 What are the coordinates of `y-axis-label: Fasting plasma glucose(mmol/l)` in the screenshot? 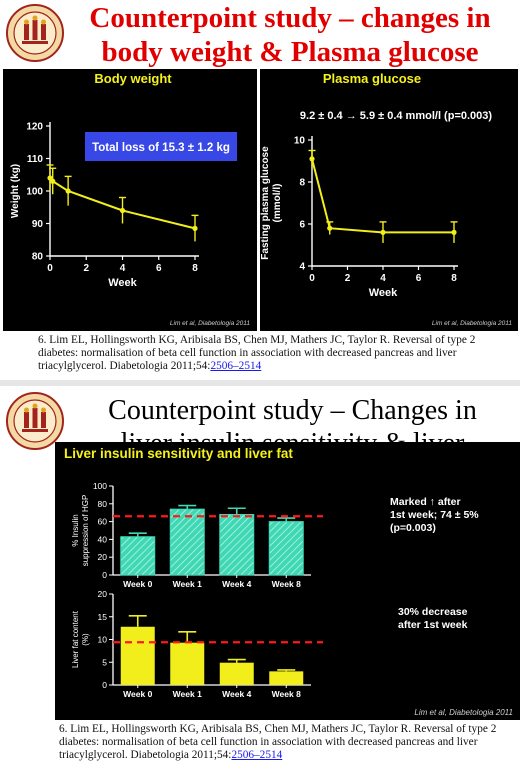 It's located at (271, 203).